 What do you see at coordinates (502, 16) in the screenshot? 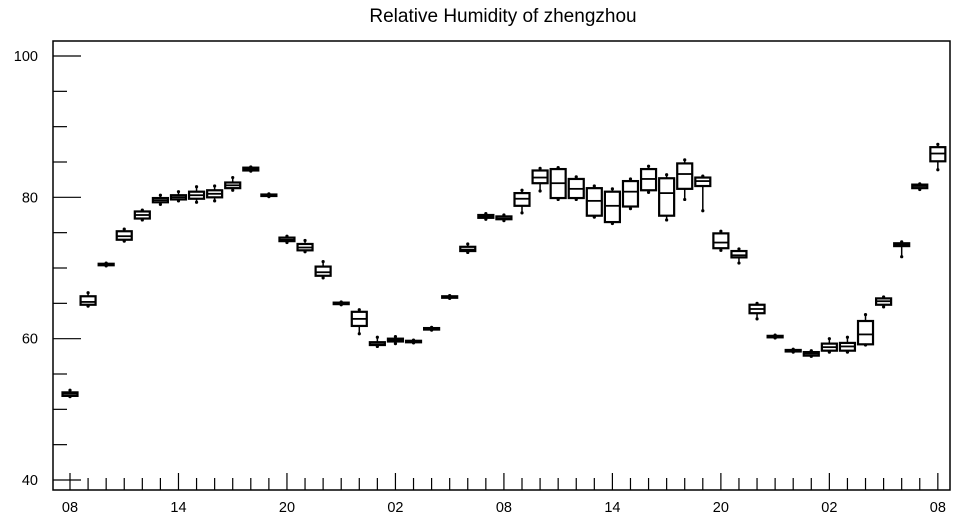
I see `chart-title: Relative Humidity of zhengzhou` at bounding box center [502, 16].